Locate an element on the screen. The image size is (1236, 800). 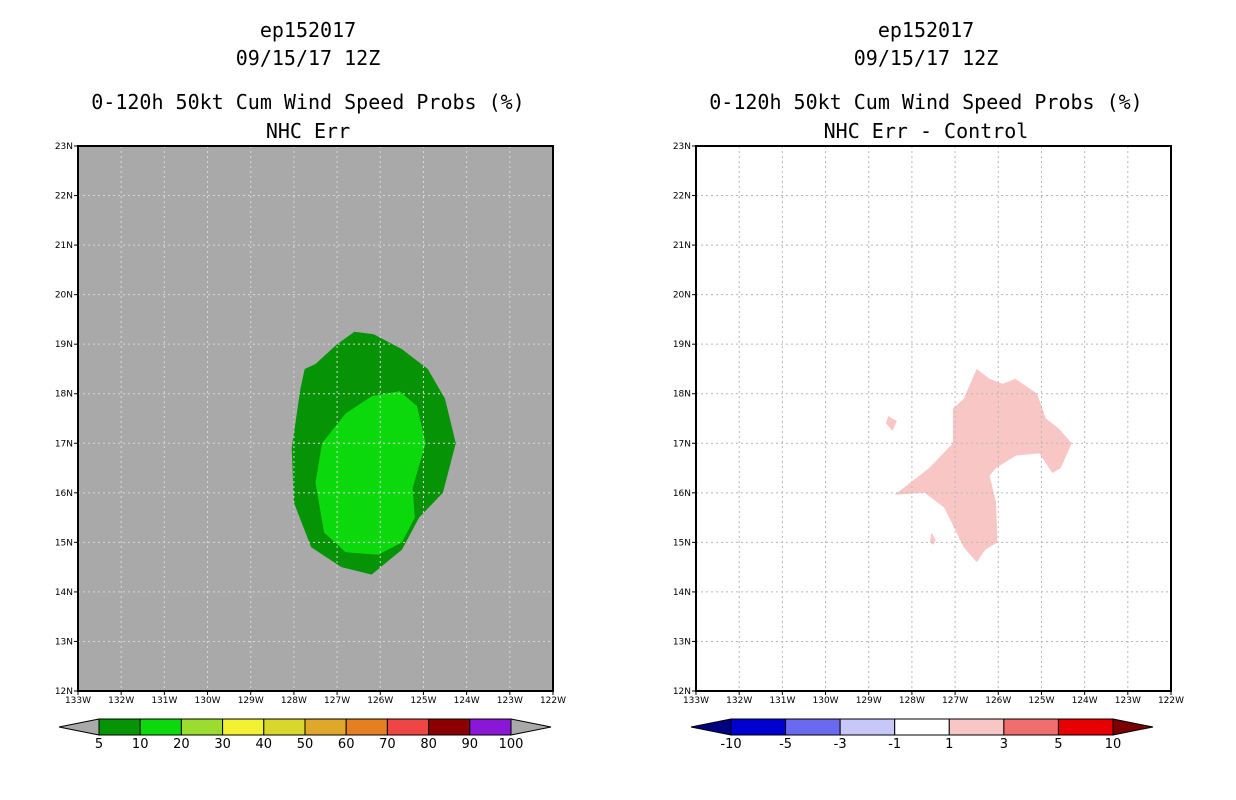
left-map-subtitle: NHC Err is located at coordinates (308, 131).